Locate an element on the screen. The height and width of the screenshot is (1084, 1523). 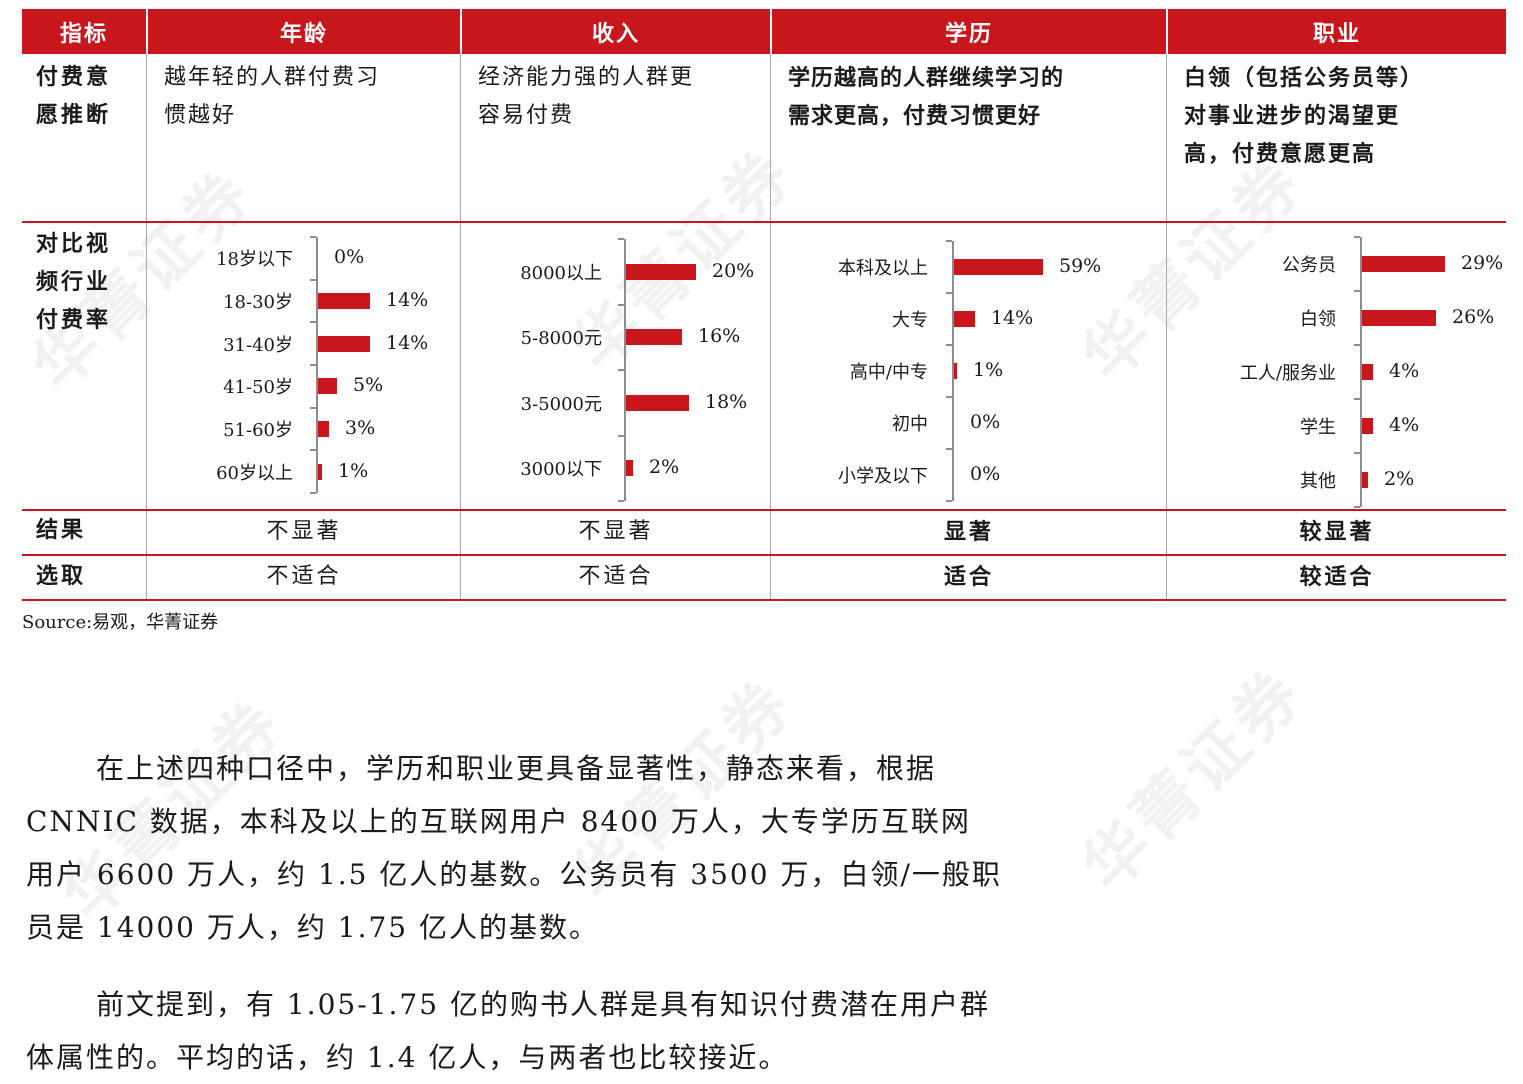
data-label: 5% is located at coordinates (368, 385).